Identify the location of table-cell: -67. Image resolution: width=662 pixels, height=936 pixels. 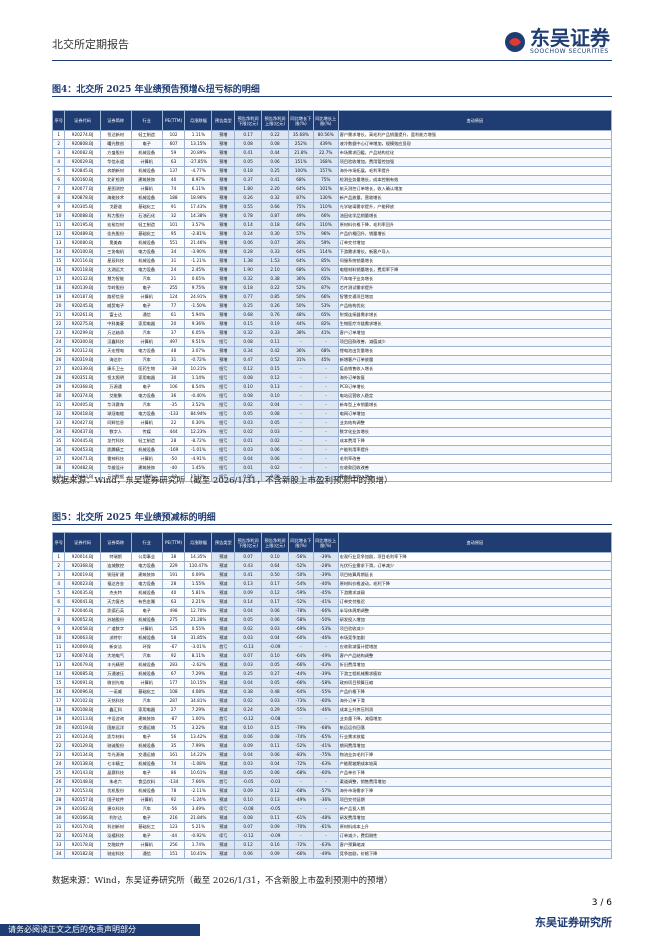
(173, 647).